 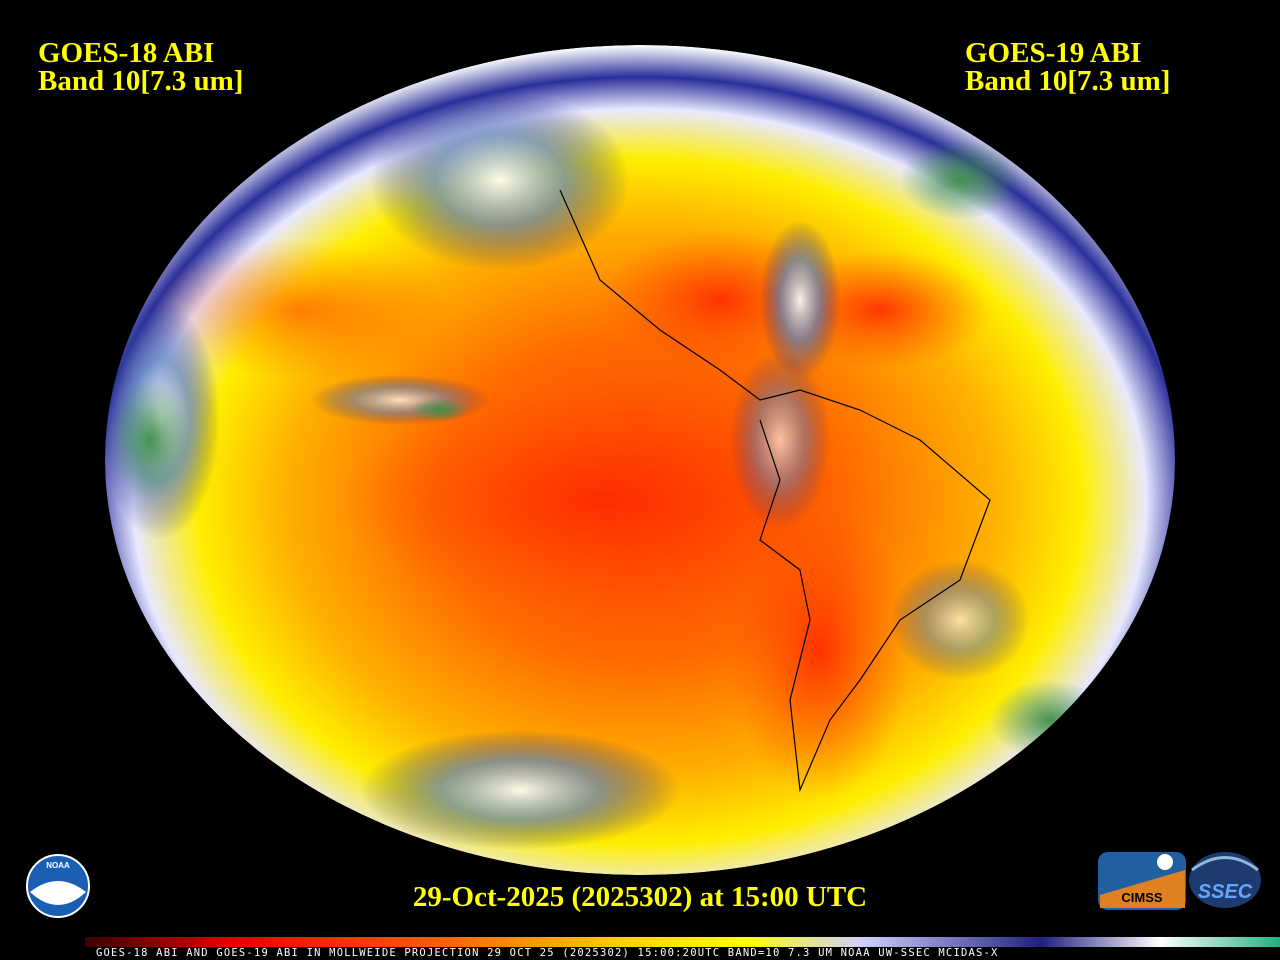 What do you see at coordinates (1067, 81) in the screenshot?
I see `right-band: Band 10[7.3 um]` at bounding box center [1067, 81].